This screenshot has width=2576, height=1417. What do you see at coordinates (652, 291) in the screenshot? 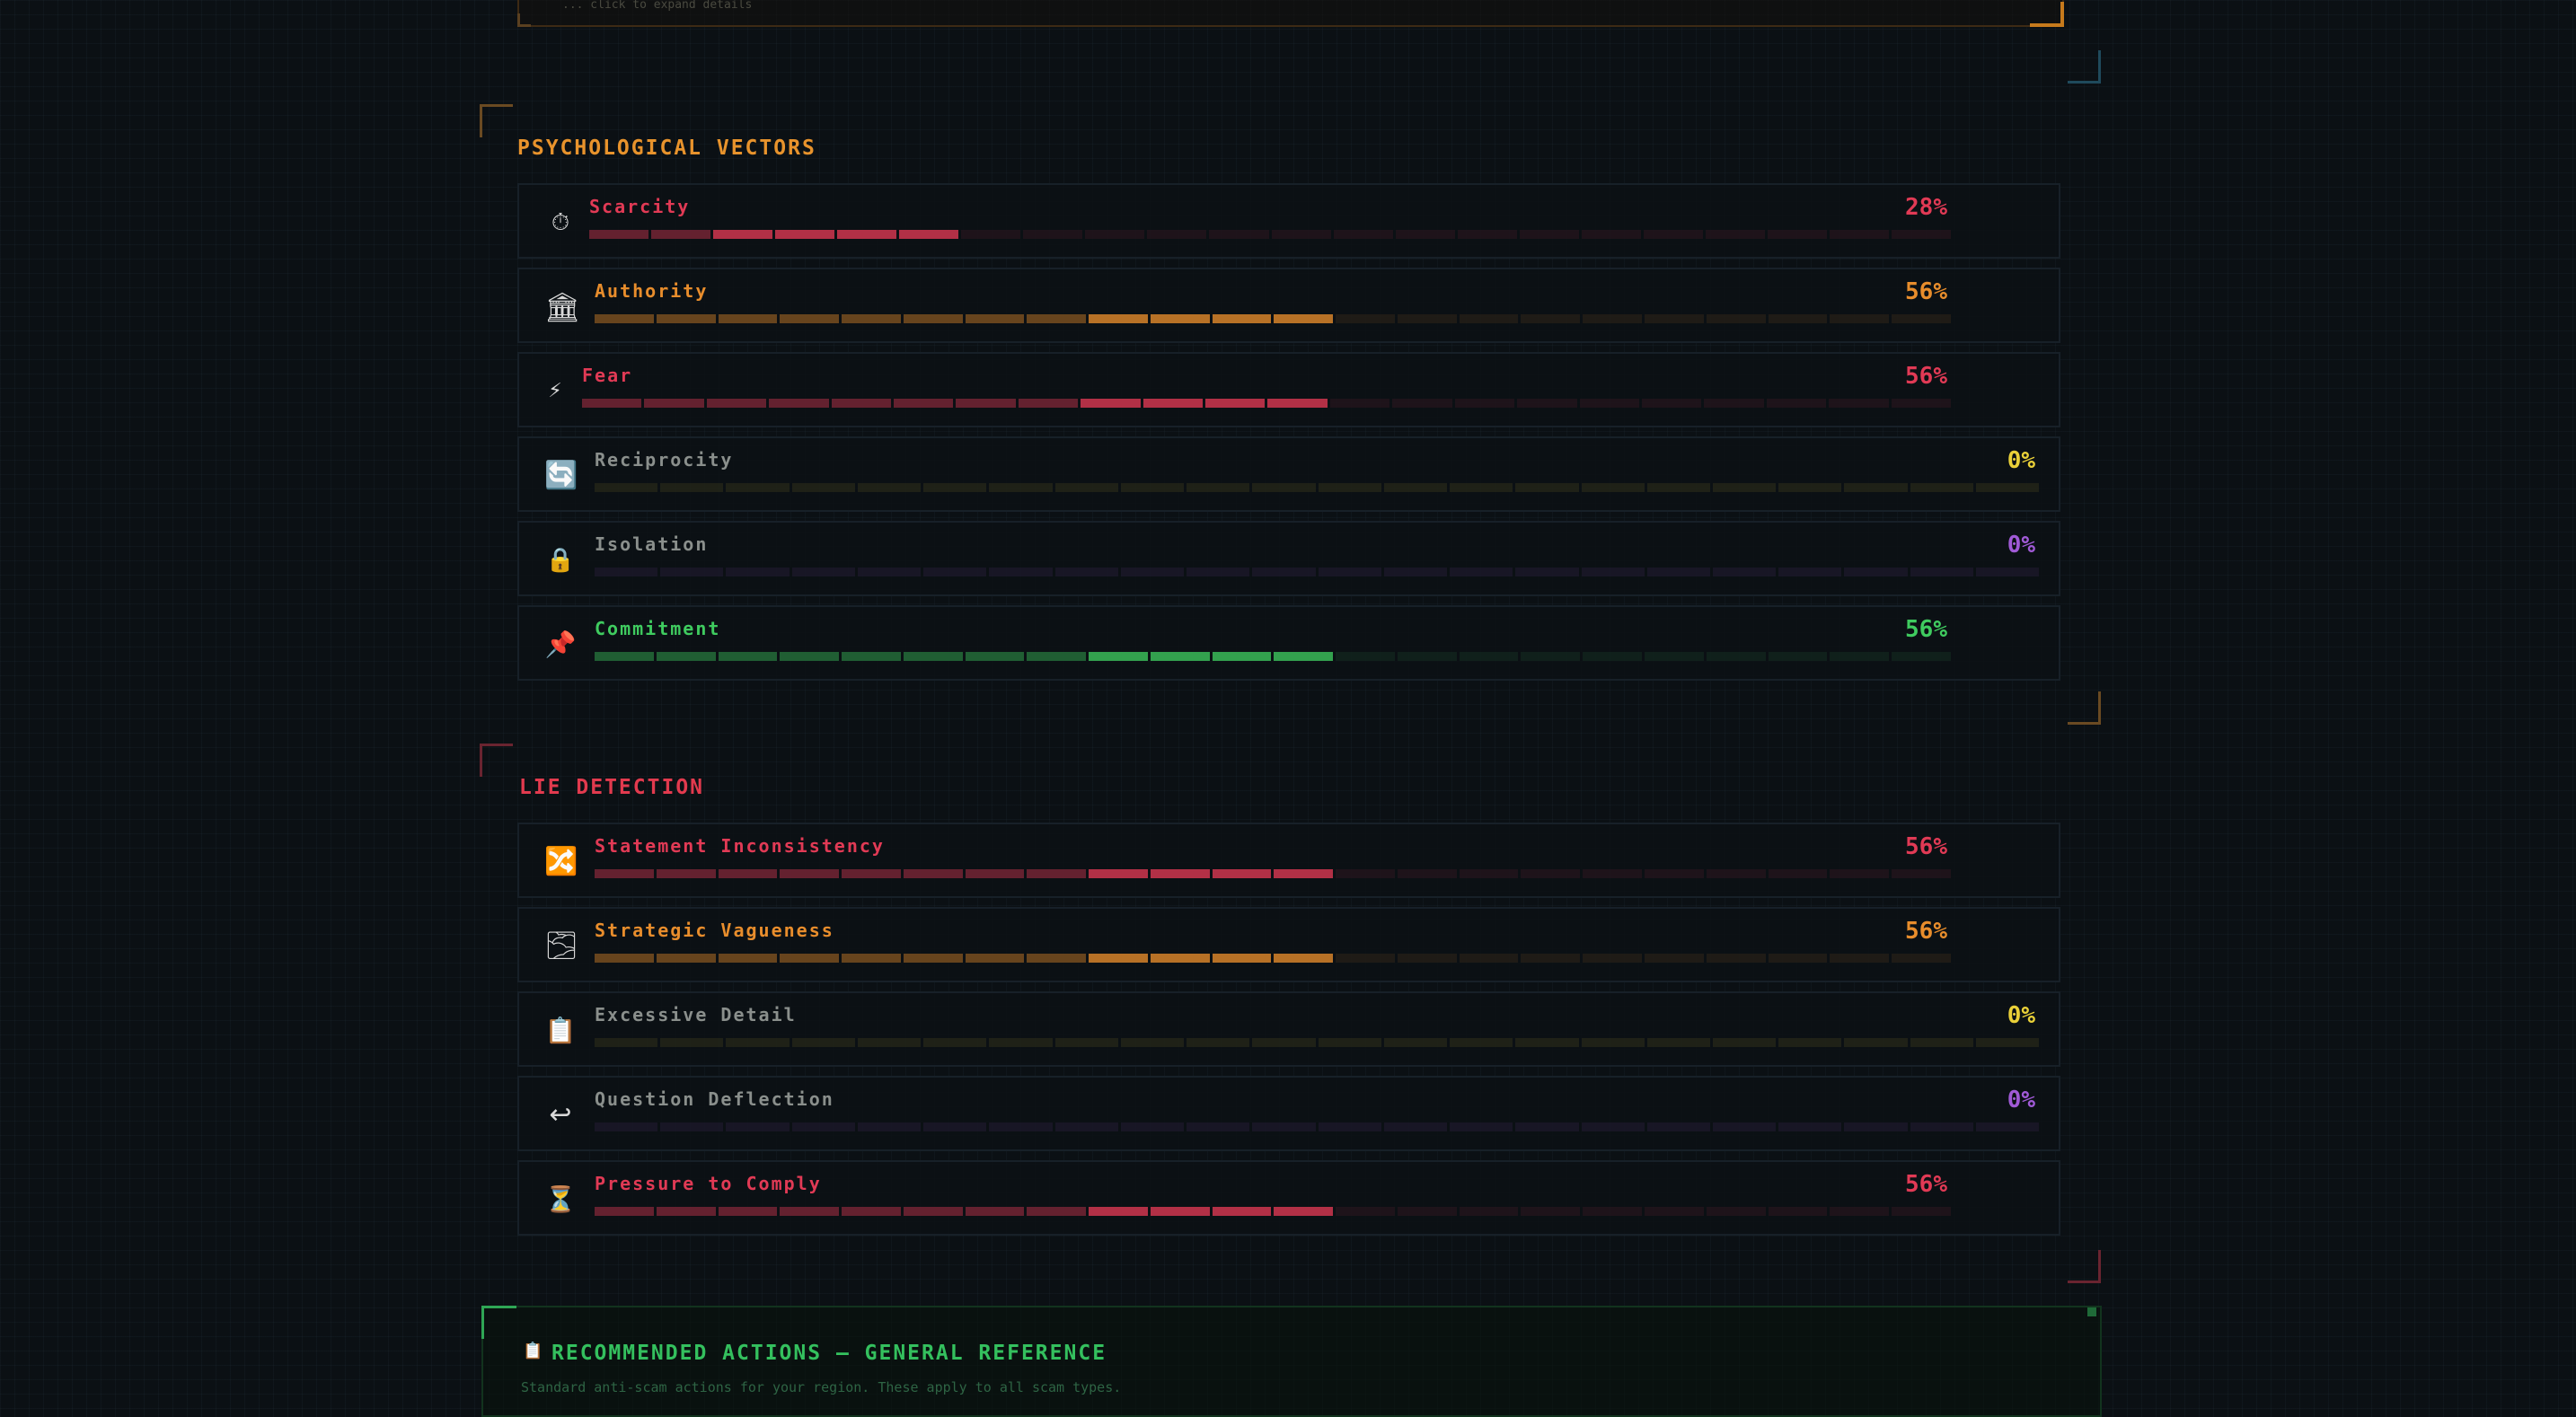
I see `vector-label: Authority` at bounding box center [652, 291].